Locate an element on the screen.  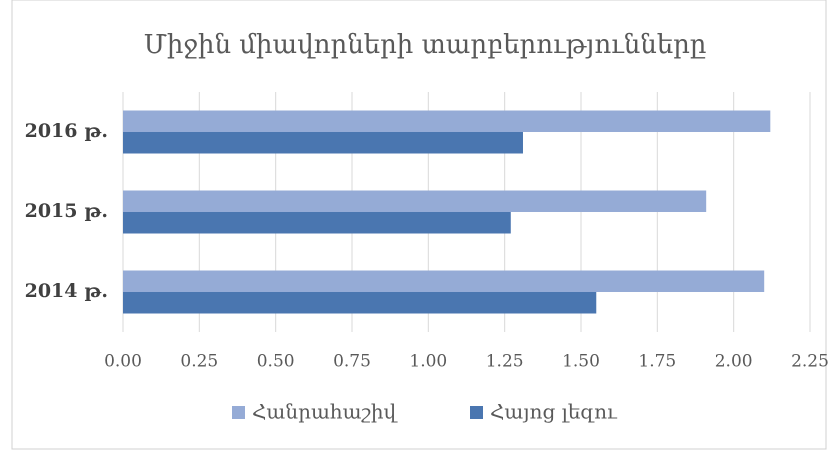
chart-title: Միջին միավորների տարբերությունները is located at coordinates (425, 45).